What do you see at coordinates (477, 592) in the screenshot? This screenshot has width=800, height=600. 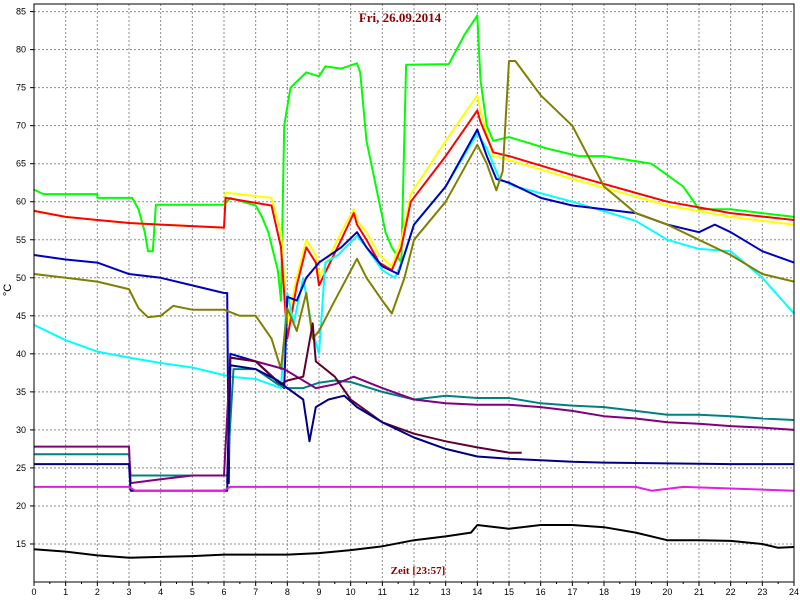 I see `x-tick-label: 14` at bounding box center [477, 592].